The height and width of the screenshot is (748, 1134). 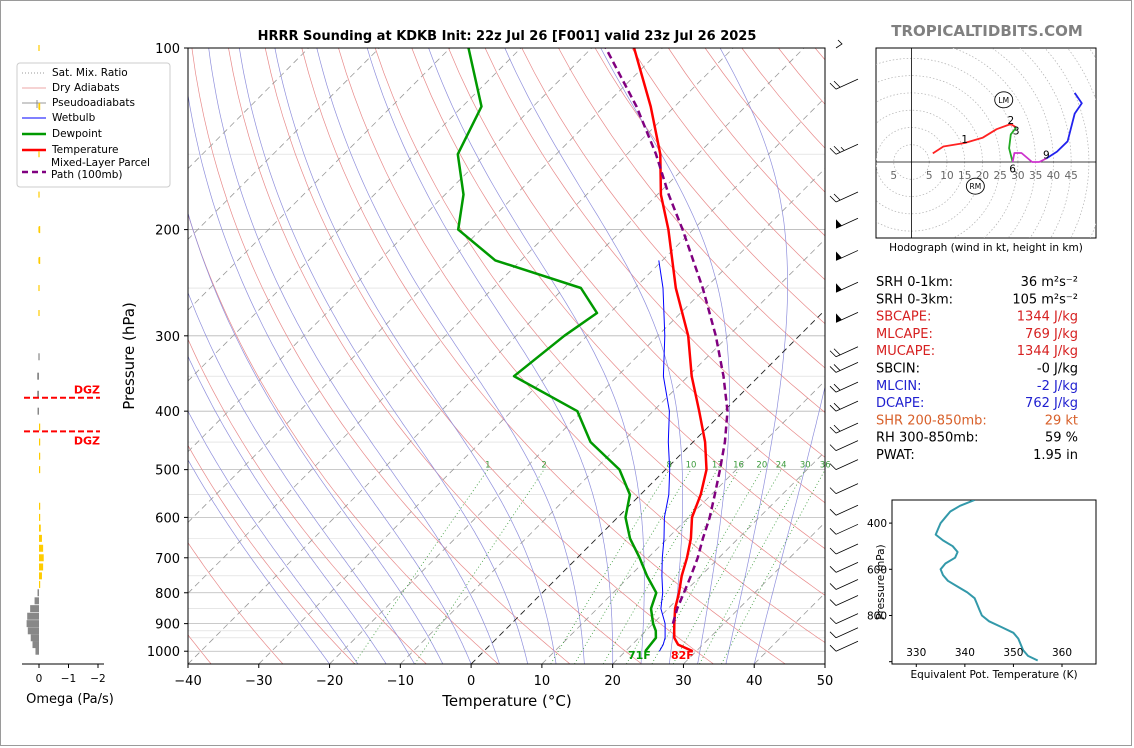 What do you see at coordinates (754, 681) in the screenshot?
I see `temperature-tick-label: 40` at bounding box center [754, 681].